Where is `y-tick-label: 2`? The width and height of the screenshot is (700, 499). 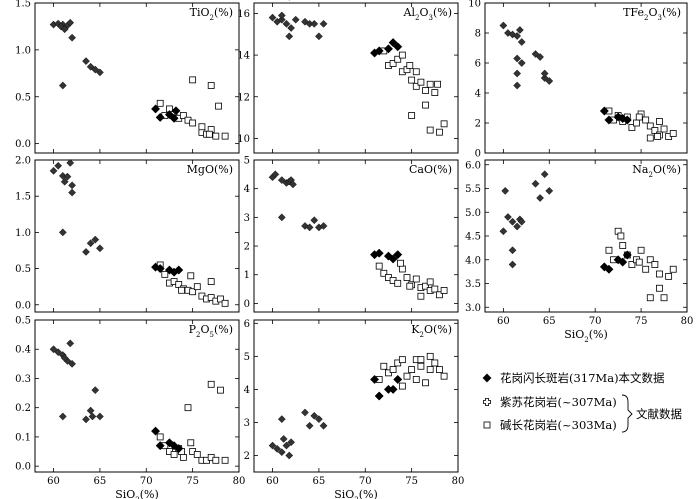 y-tick-label: 2 is located at coordinates (478, 124).